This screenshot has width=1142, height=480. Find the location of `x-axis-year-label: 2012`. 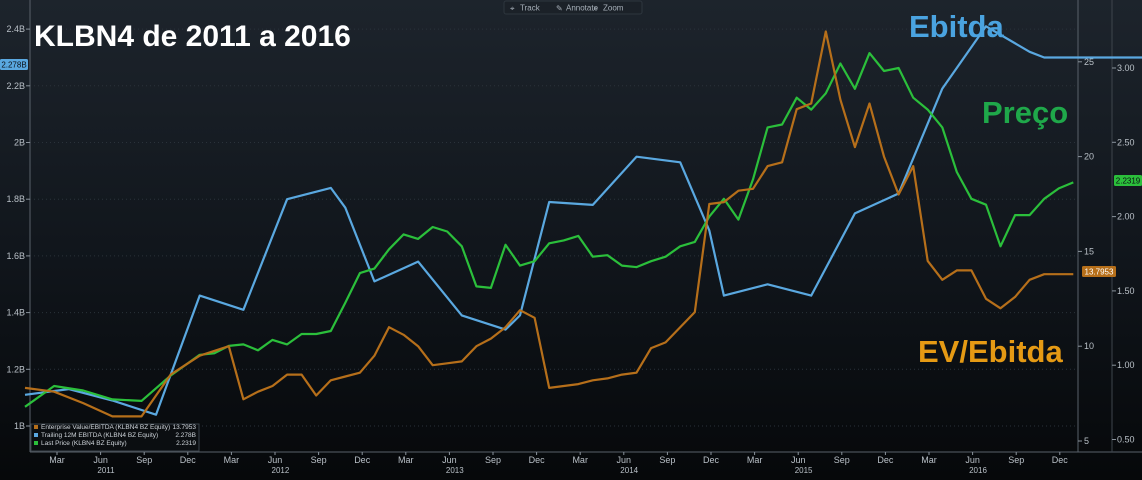

x-axis-year-label: 2012 is located at coordinates (281, 470).